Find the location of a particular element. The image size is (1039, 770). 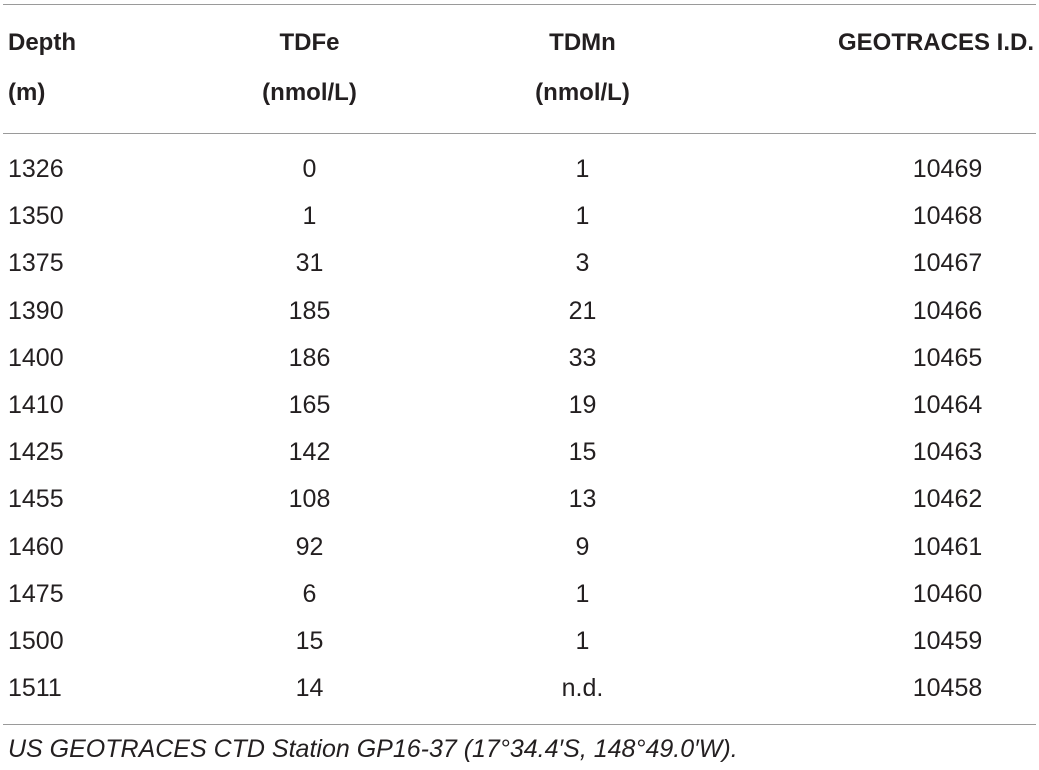

cell-geotraces-id: 10468 is located at coordinates (947, 216).